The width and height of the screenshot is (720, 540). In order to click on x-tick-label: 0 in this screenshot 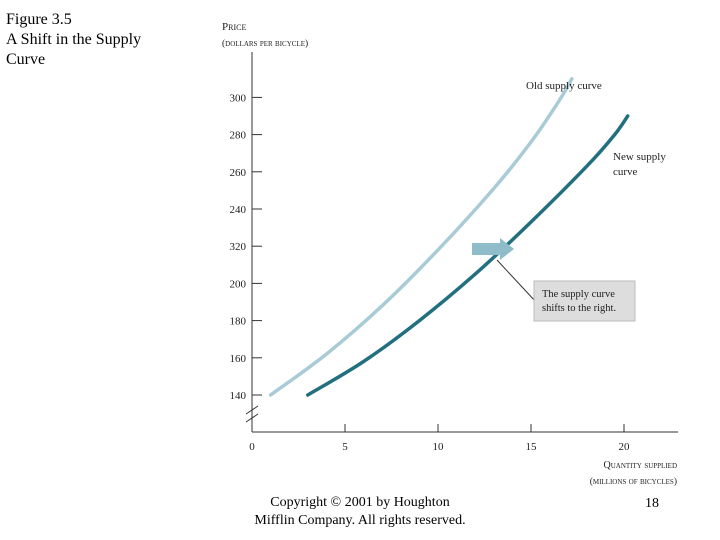, I will do `click(252, 447)`.